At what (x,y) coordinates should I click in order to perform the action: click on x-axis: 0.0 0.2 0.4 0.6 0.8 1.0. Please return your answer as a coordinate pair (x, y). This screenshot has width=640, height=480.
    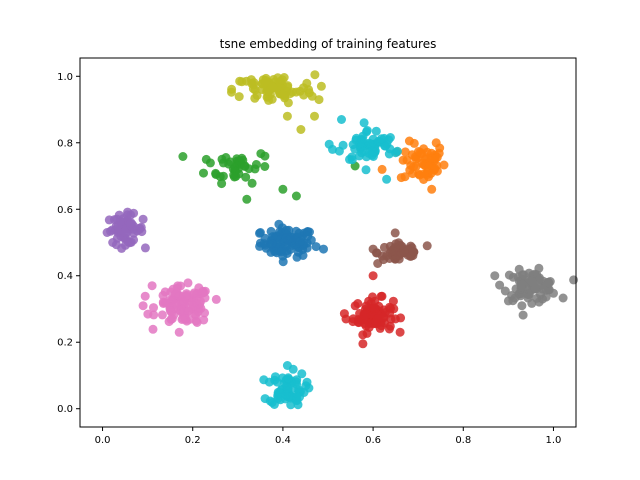
    Looking at the image, I should click on (328, 436).